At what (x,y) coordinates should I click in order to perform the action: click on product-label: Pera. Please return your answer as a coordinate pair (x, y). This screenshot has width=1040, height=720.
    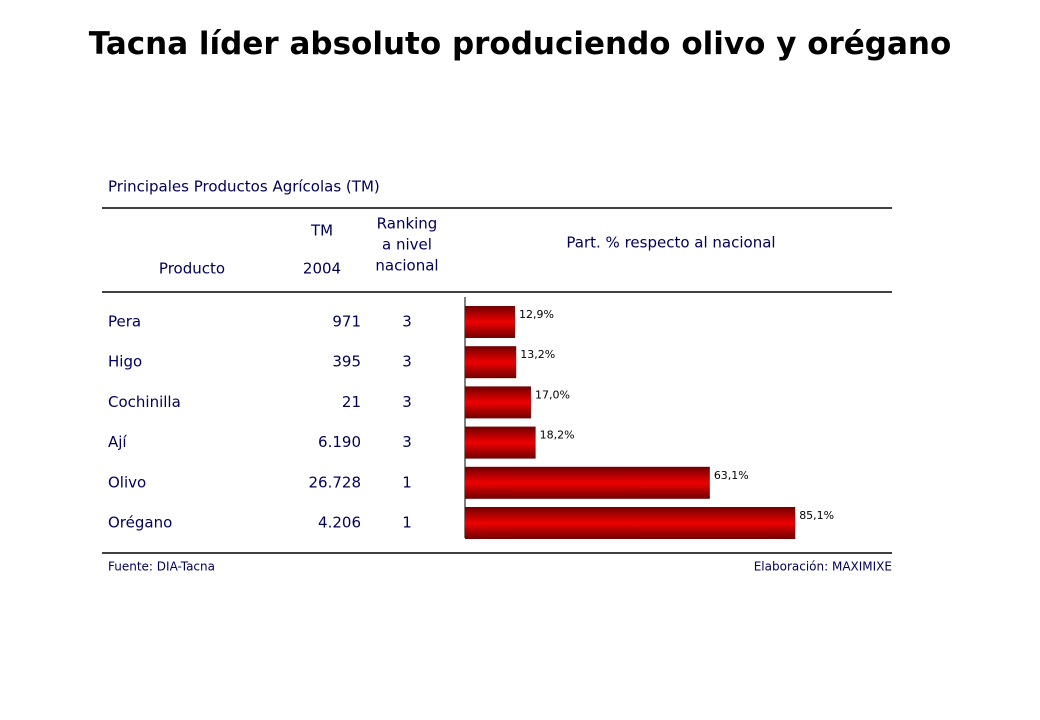
    Looking at the image, I should click on (124, 322).